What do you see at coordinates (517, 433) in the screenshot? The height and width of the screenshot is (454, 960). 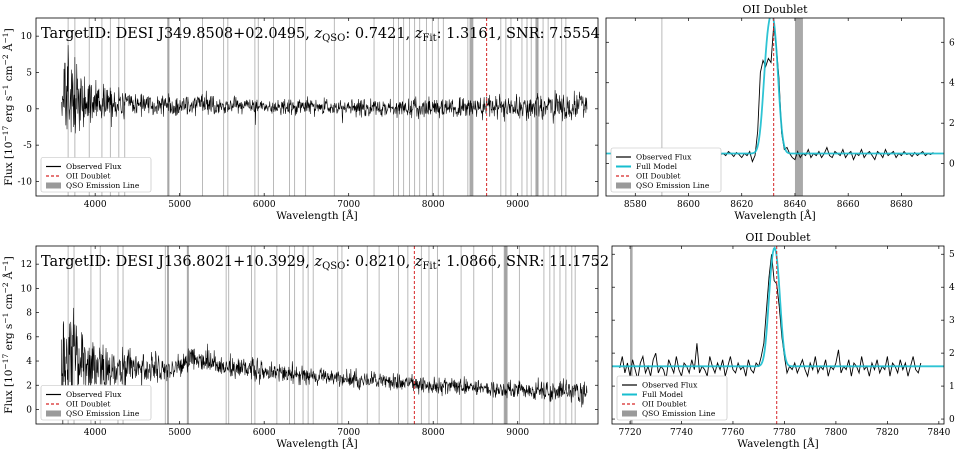 I see `x-tick-label: 9000` at bounding box center [517, 433].